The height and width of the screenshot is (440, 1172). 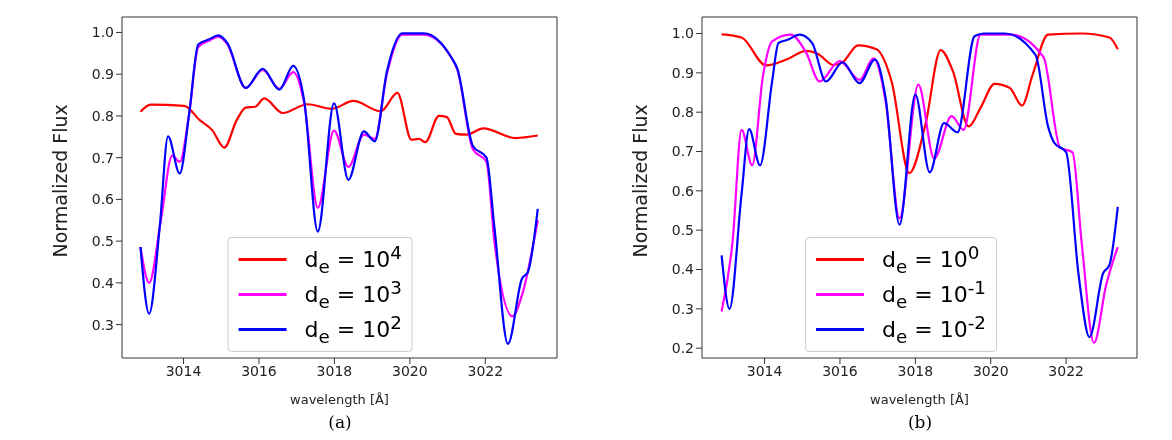 I want to click on legend-label: d$_{e}$ = 10$^{-2}$, so click(x=934, y=329).